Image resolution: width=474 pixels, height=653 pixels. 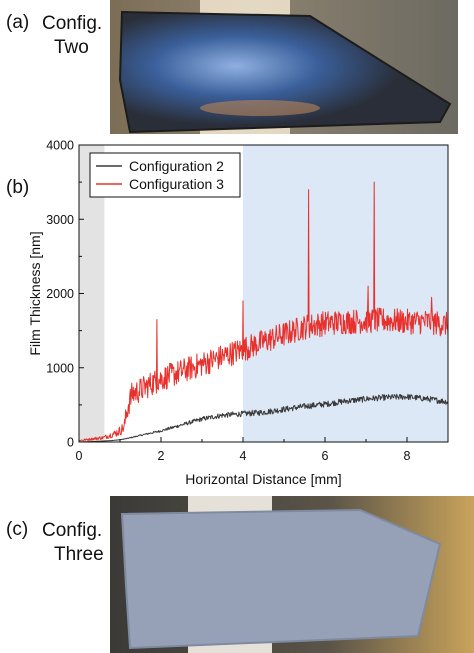 I want to click on x-tick-label: 0, so click(x=79, y=456).